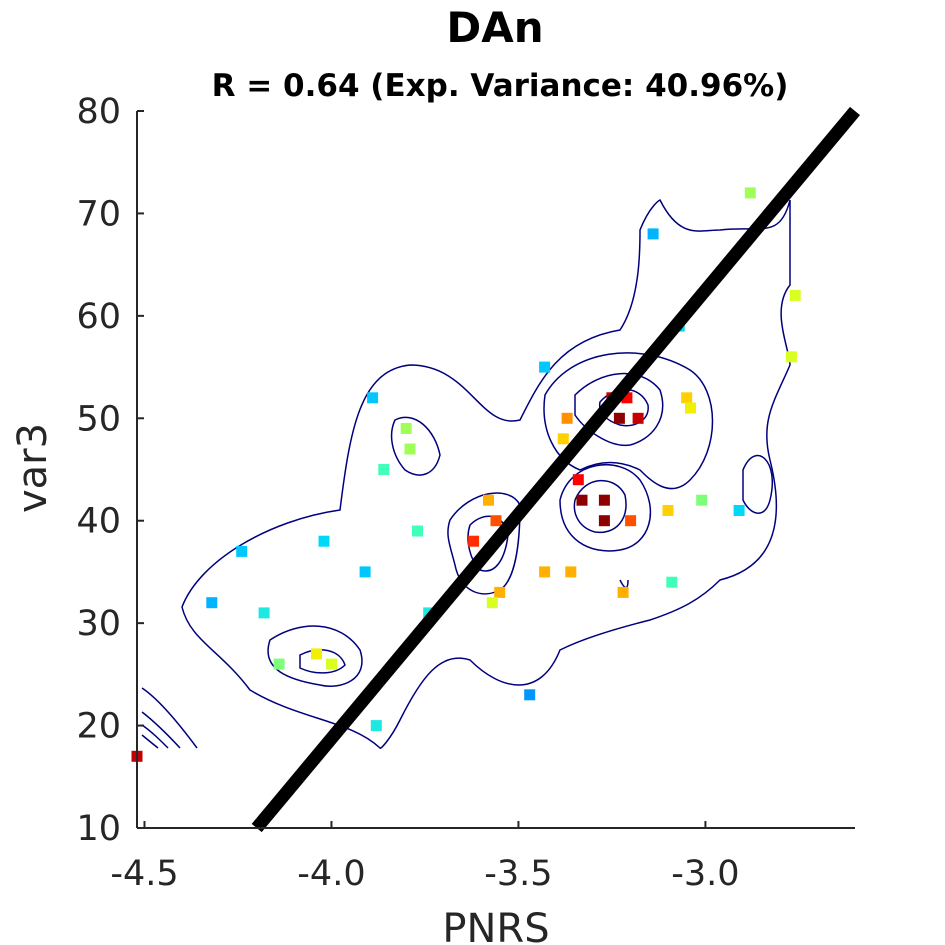 Image resolution: width=945 pixels, height=945 pixels. I want to click on y-tick-label: 40, so click(98, 522).